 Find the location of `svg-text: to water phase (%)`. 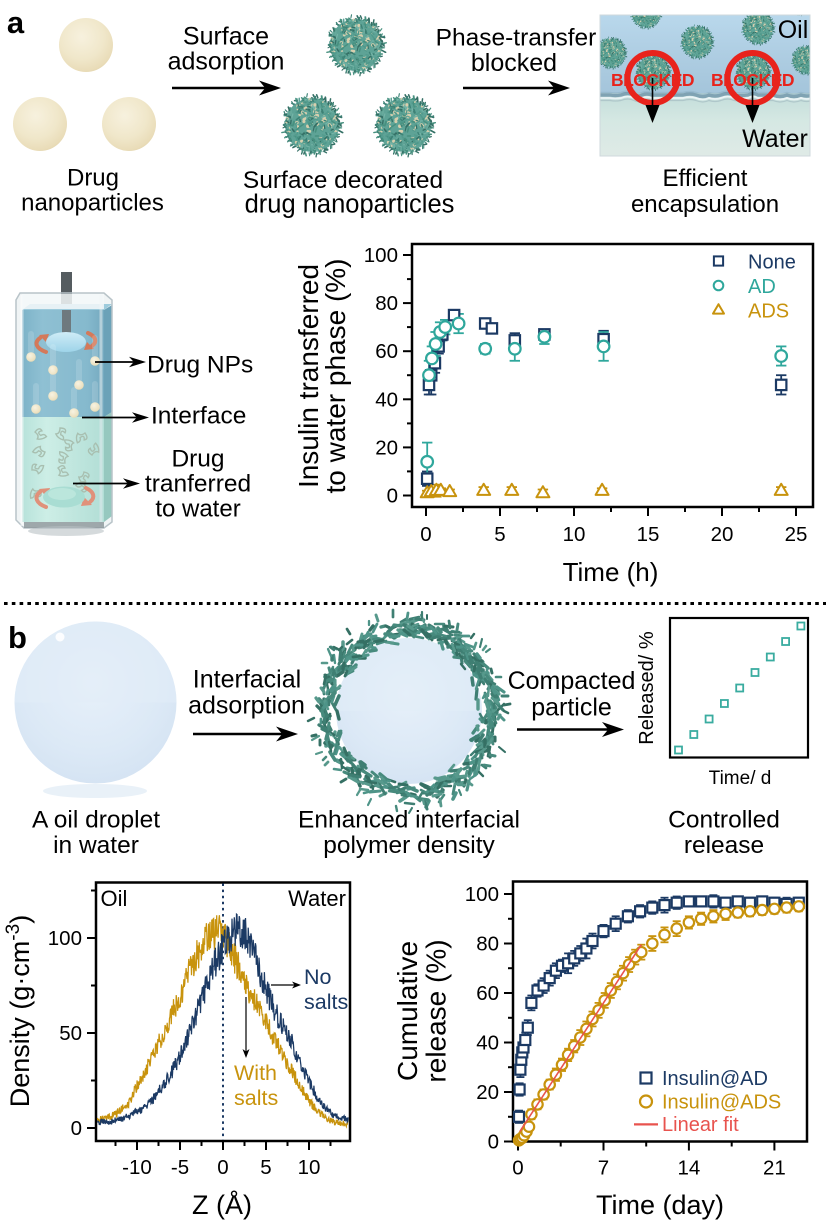

svg-text: to water phase (%) is located at coordinates (335, 376).